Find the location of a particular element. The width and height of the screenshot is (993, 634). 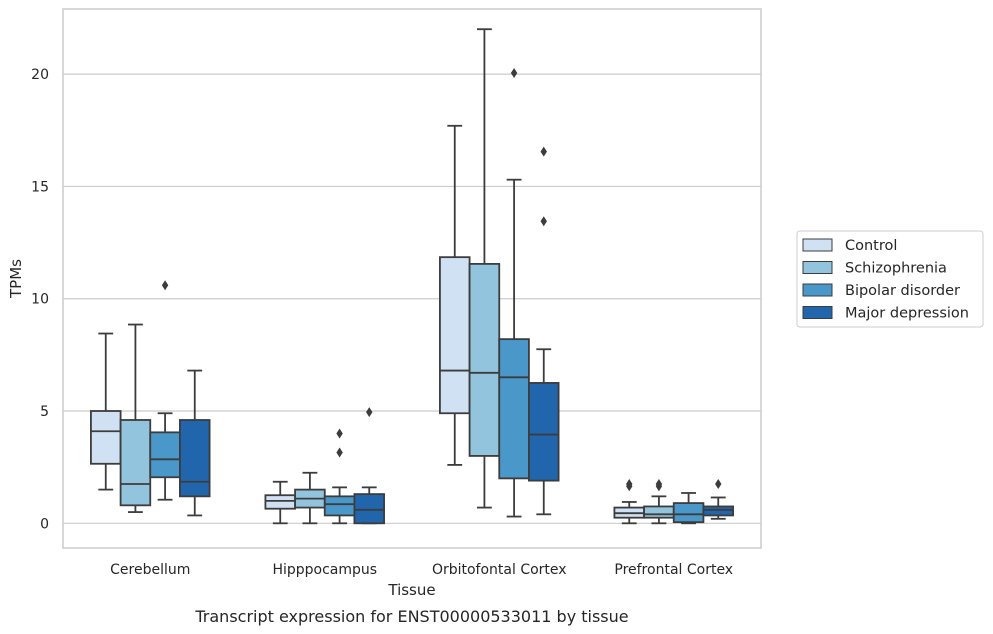

legend-item-major-depression: Major depression is located at coordinates (885, 314).